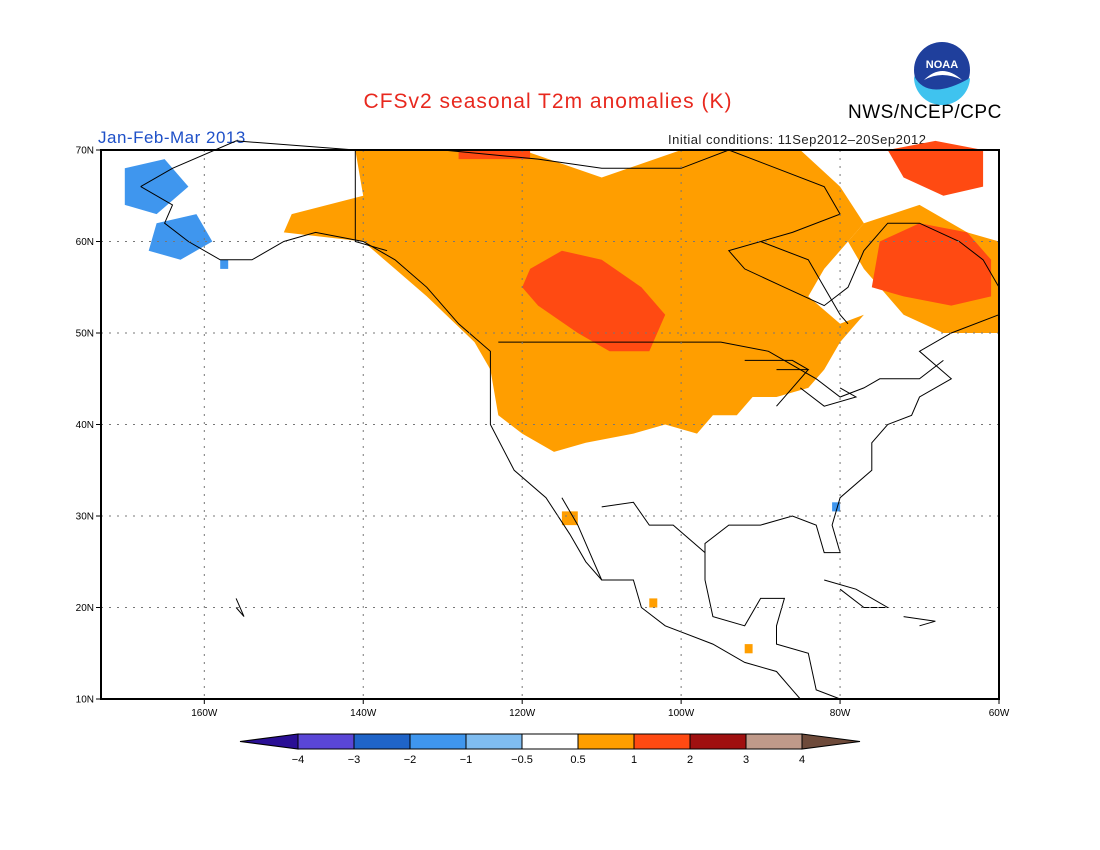  Describe the element at coordinates (156, 187) in the screenshot. I see `cool-region-alaska-west` at that location.